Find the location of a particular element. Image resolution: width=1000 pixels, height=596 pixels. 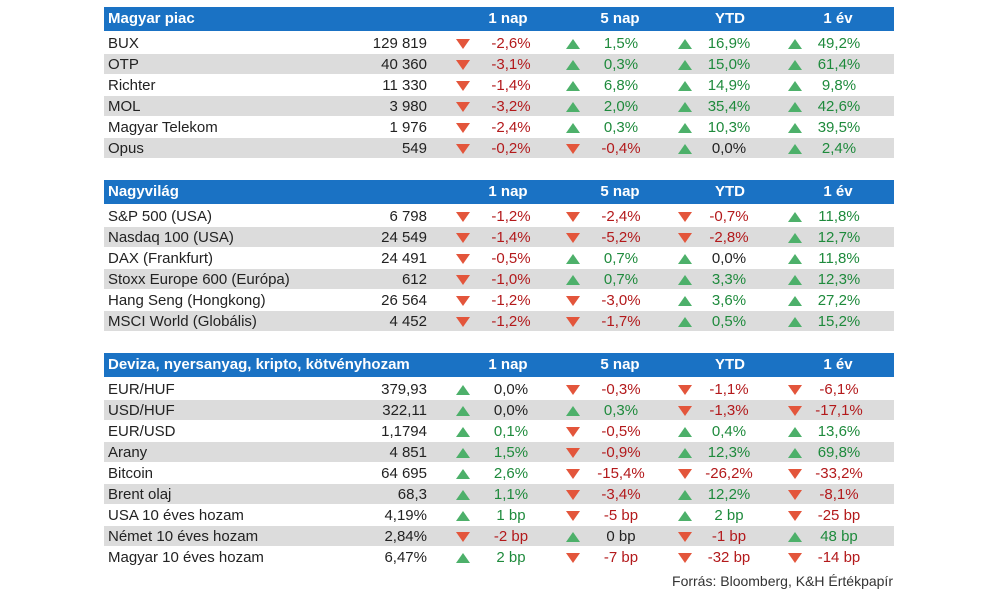

change: -0,2% is located at coordinates (511, 148).